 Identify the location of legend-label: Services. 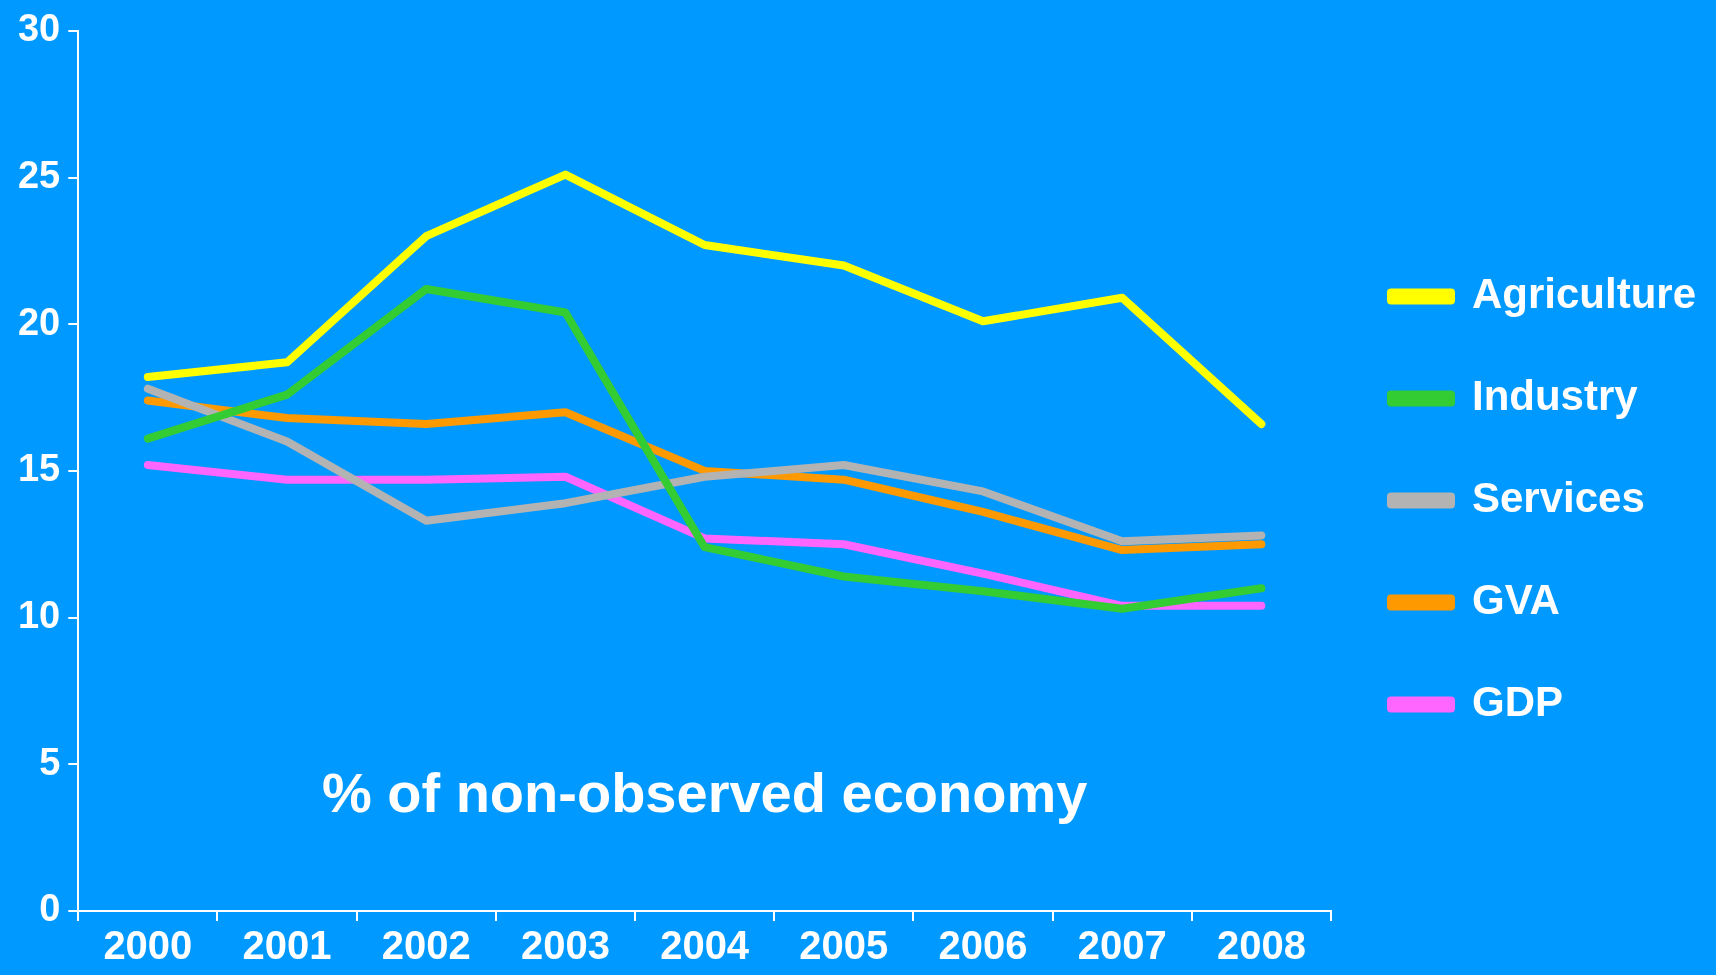
(1558, 498).